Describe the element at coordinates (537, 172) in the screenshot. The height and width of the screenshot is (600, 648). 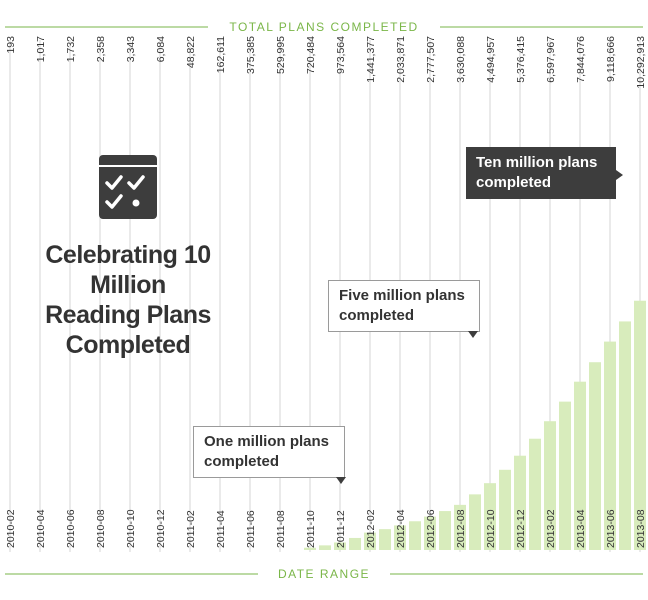
I see `annotation-ten-million-text: Ten million plans completed` at that location.